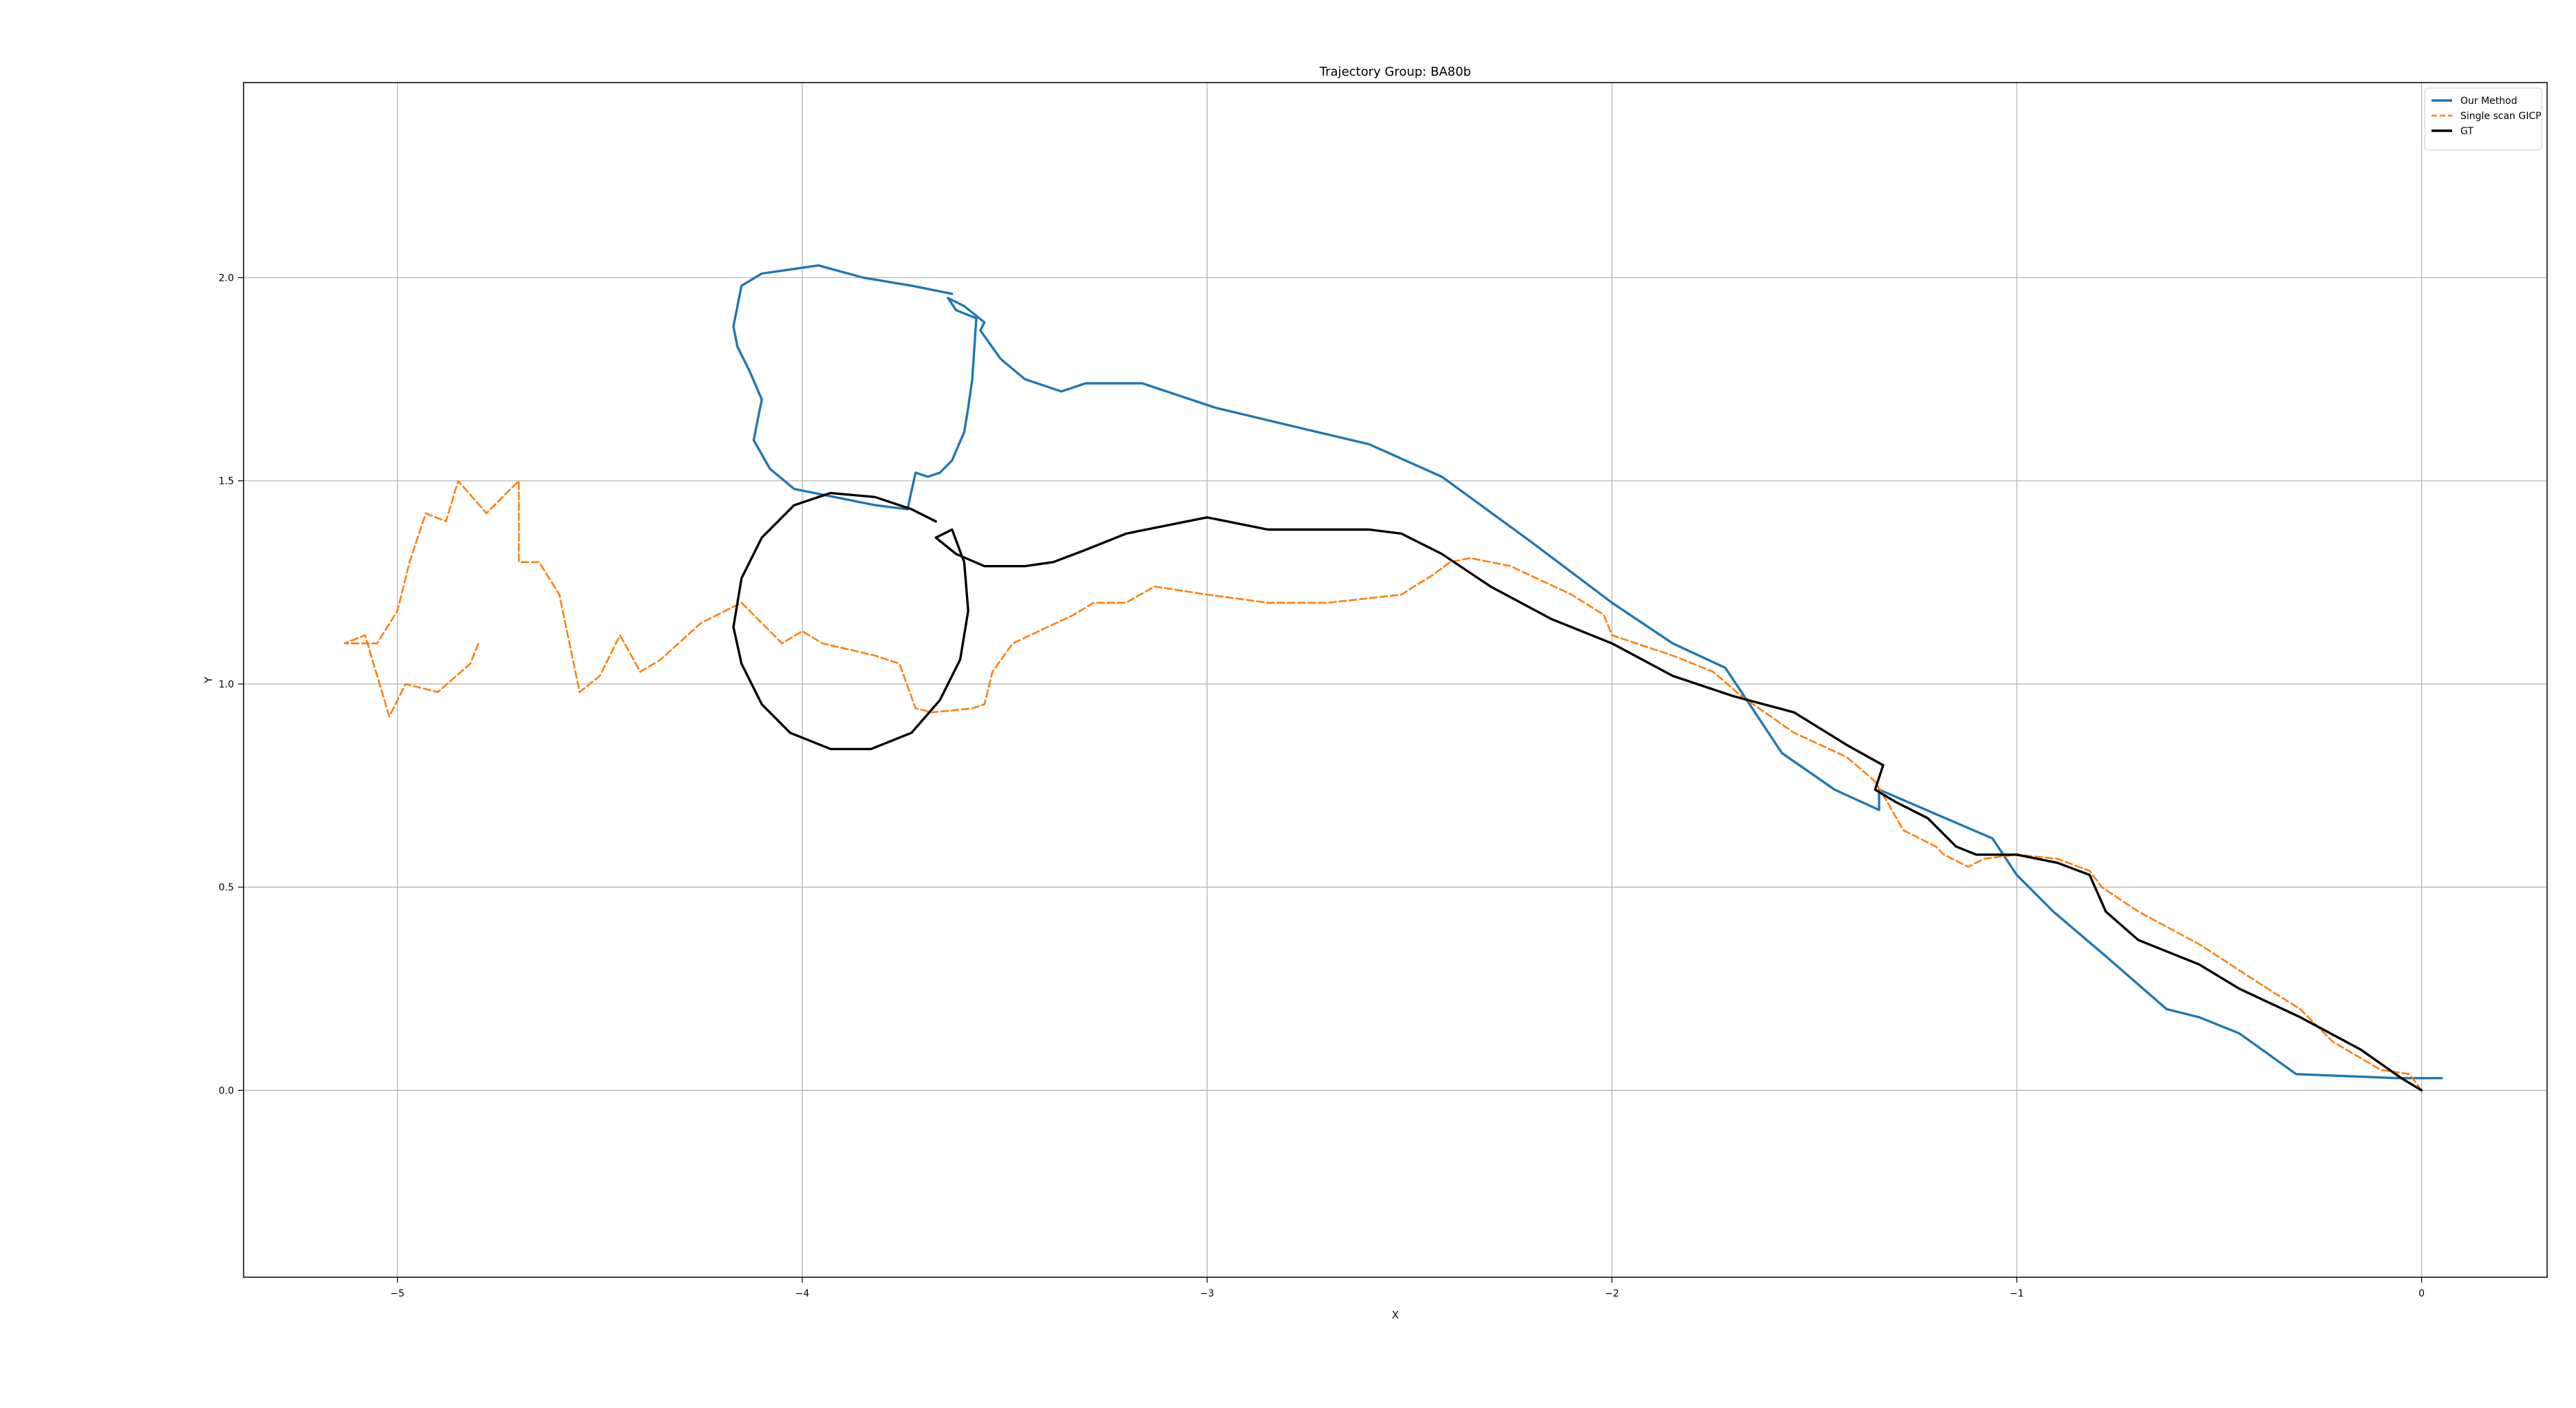 Image resolution: width=2576 pixels, height=1408 pixels. What do you see at coordinates (2466, 131) in the screenshot?
I see `legend-label: GT` at bounding box center [2466, 131].